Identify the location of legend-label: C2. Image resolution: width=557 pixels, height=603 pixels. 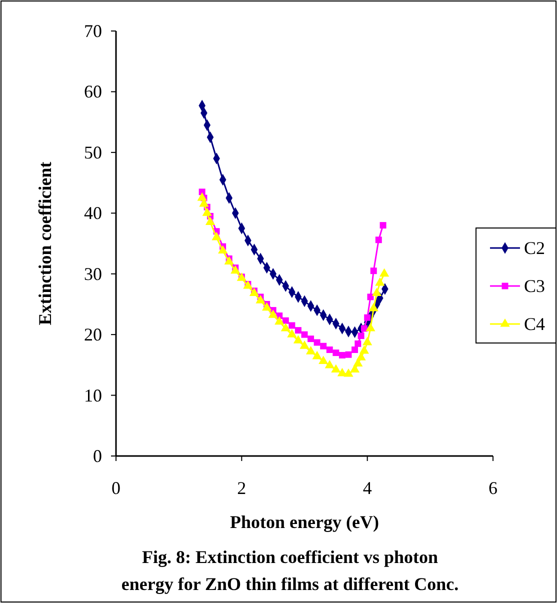
(535, 248).